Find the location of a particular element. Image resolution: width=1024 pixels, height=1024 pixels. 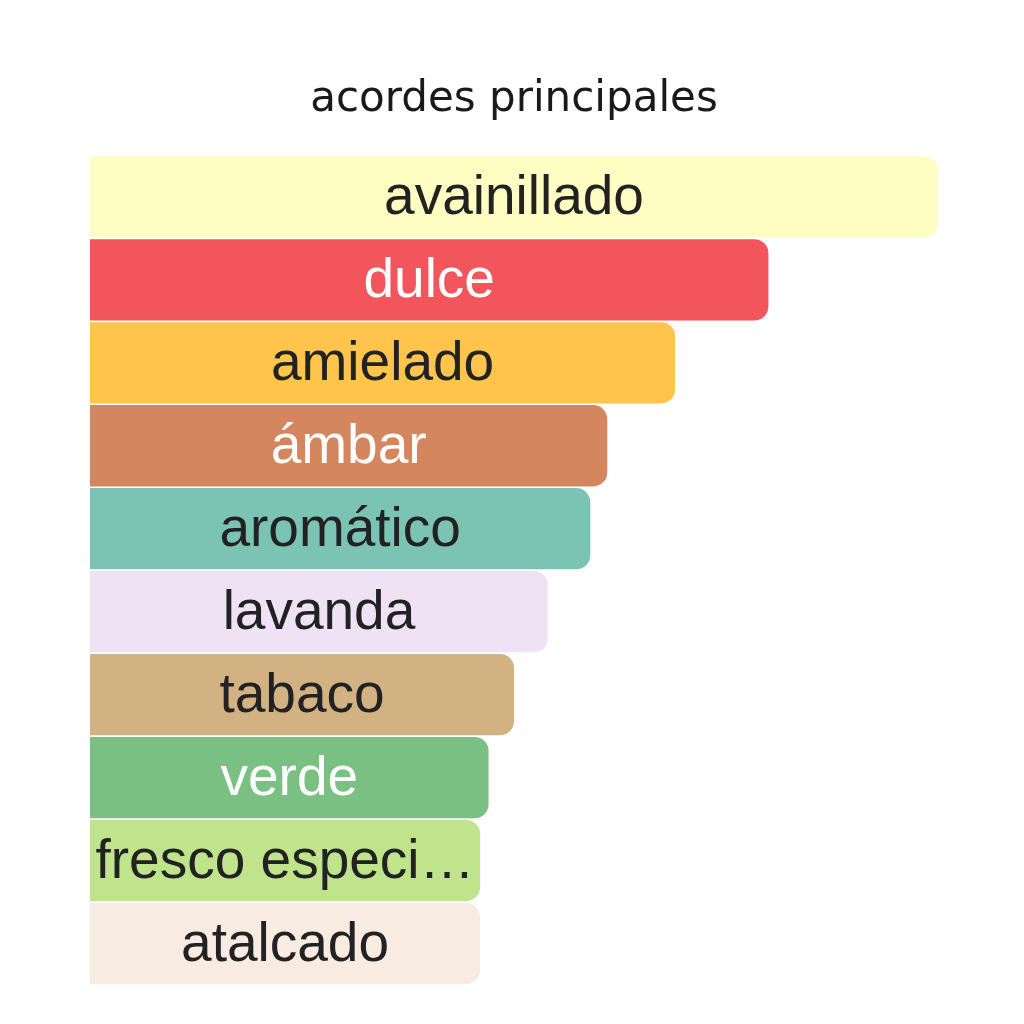

y-tick-label: lavanda is located at coordinates (319, 609).